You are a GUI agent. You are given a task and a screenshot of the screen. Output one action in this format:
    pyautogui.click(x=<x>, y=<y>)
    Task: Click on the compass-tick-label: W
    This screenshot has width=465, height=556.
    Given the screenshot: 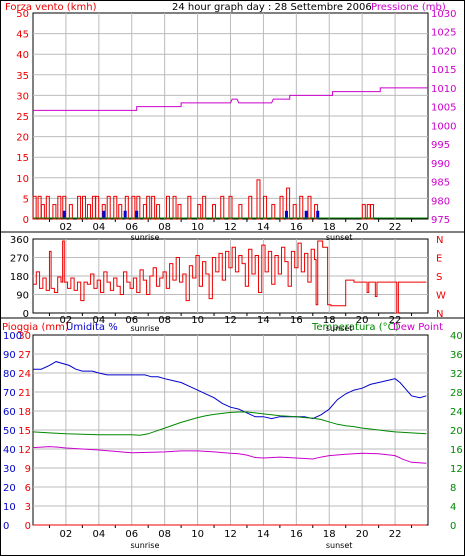 What is the action you would take?
    pyautogui.click(x=441, y=296)
    